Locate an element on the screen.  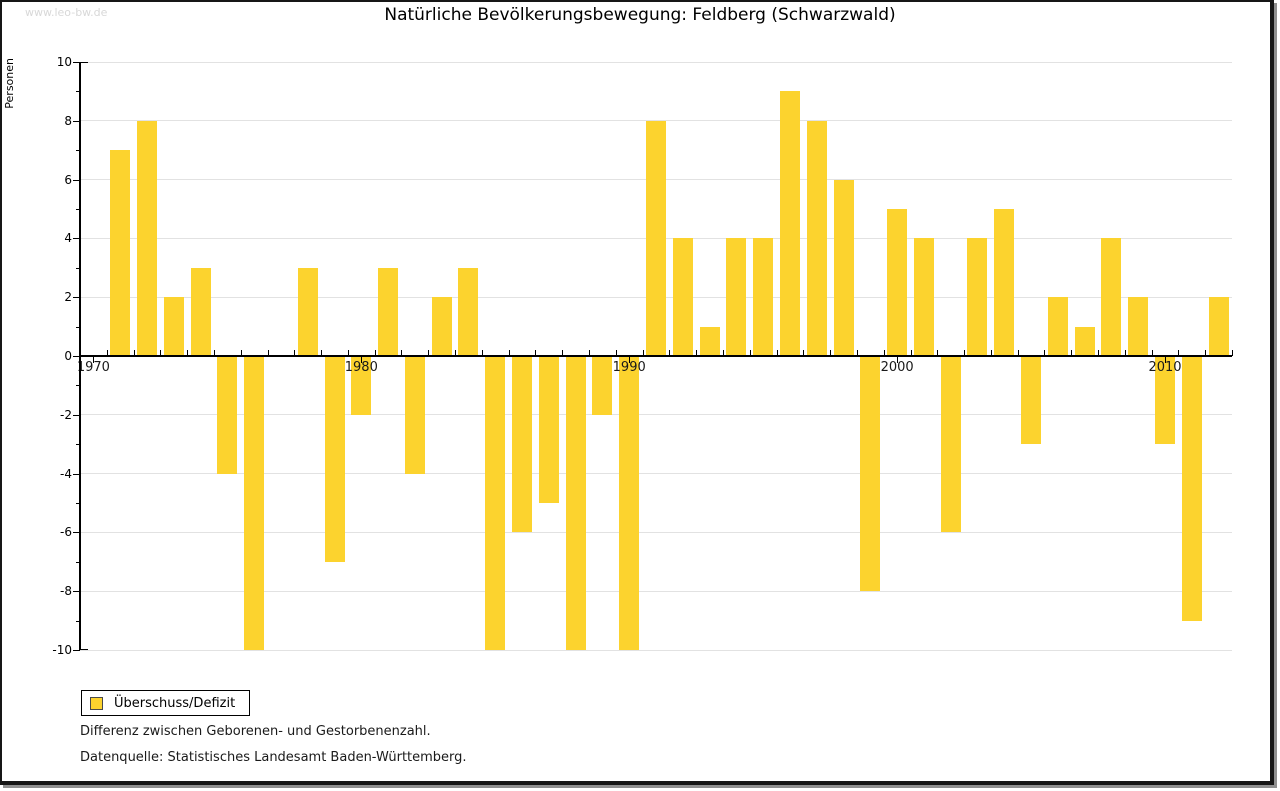
bar-1989 is located at coordinates (602, 385).